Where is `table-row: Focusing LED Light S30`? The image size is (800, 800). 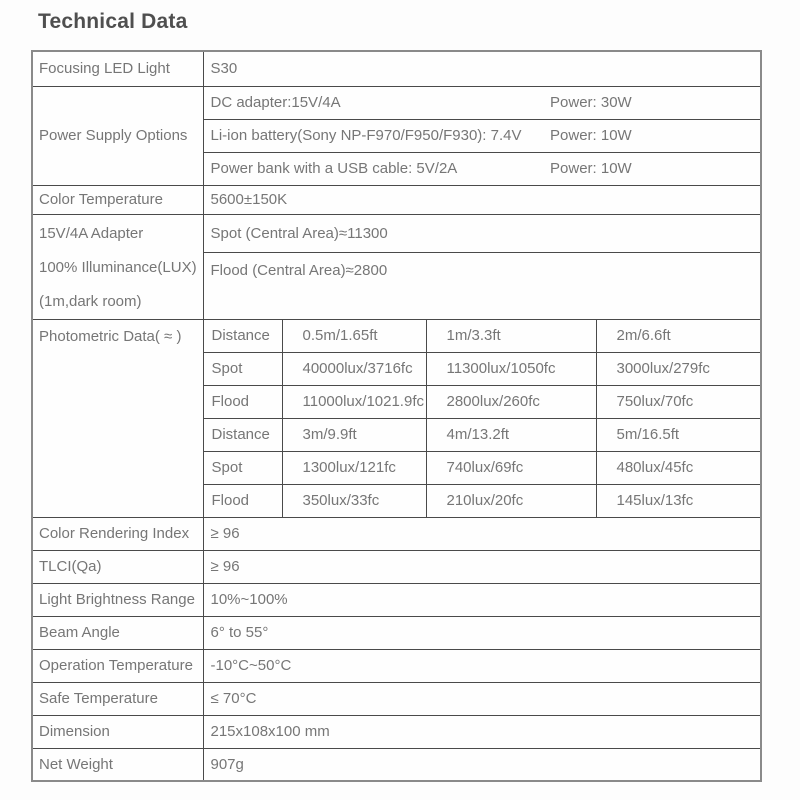
table-row: Focusing LED Light S30 is located at coordinates (396, 68).